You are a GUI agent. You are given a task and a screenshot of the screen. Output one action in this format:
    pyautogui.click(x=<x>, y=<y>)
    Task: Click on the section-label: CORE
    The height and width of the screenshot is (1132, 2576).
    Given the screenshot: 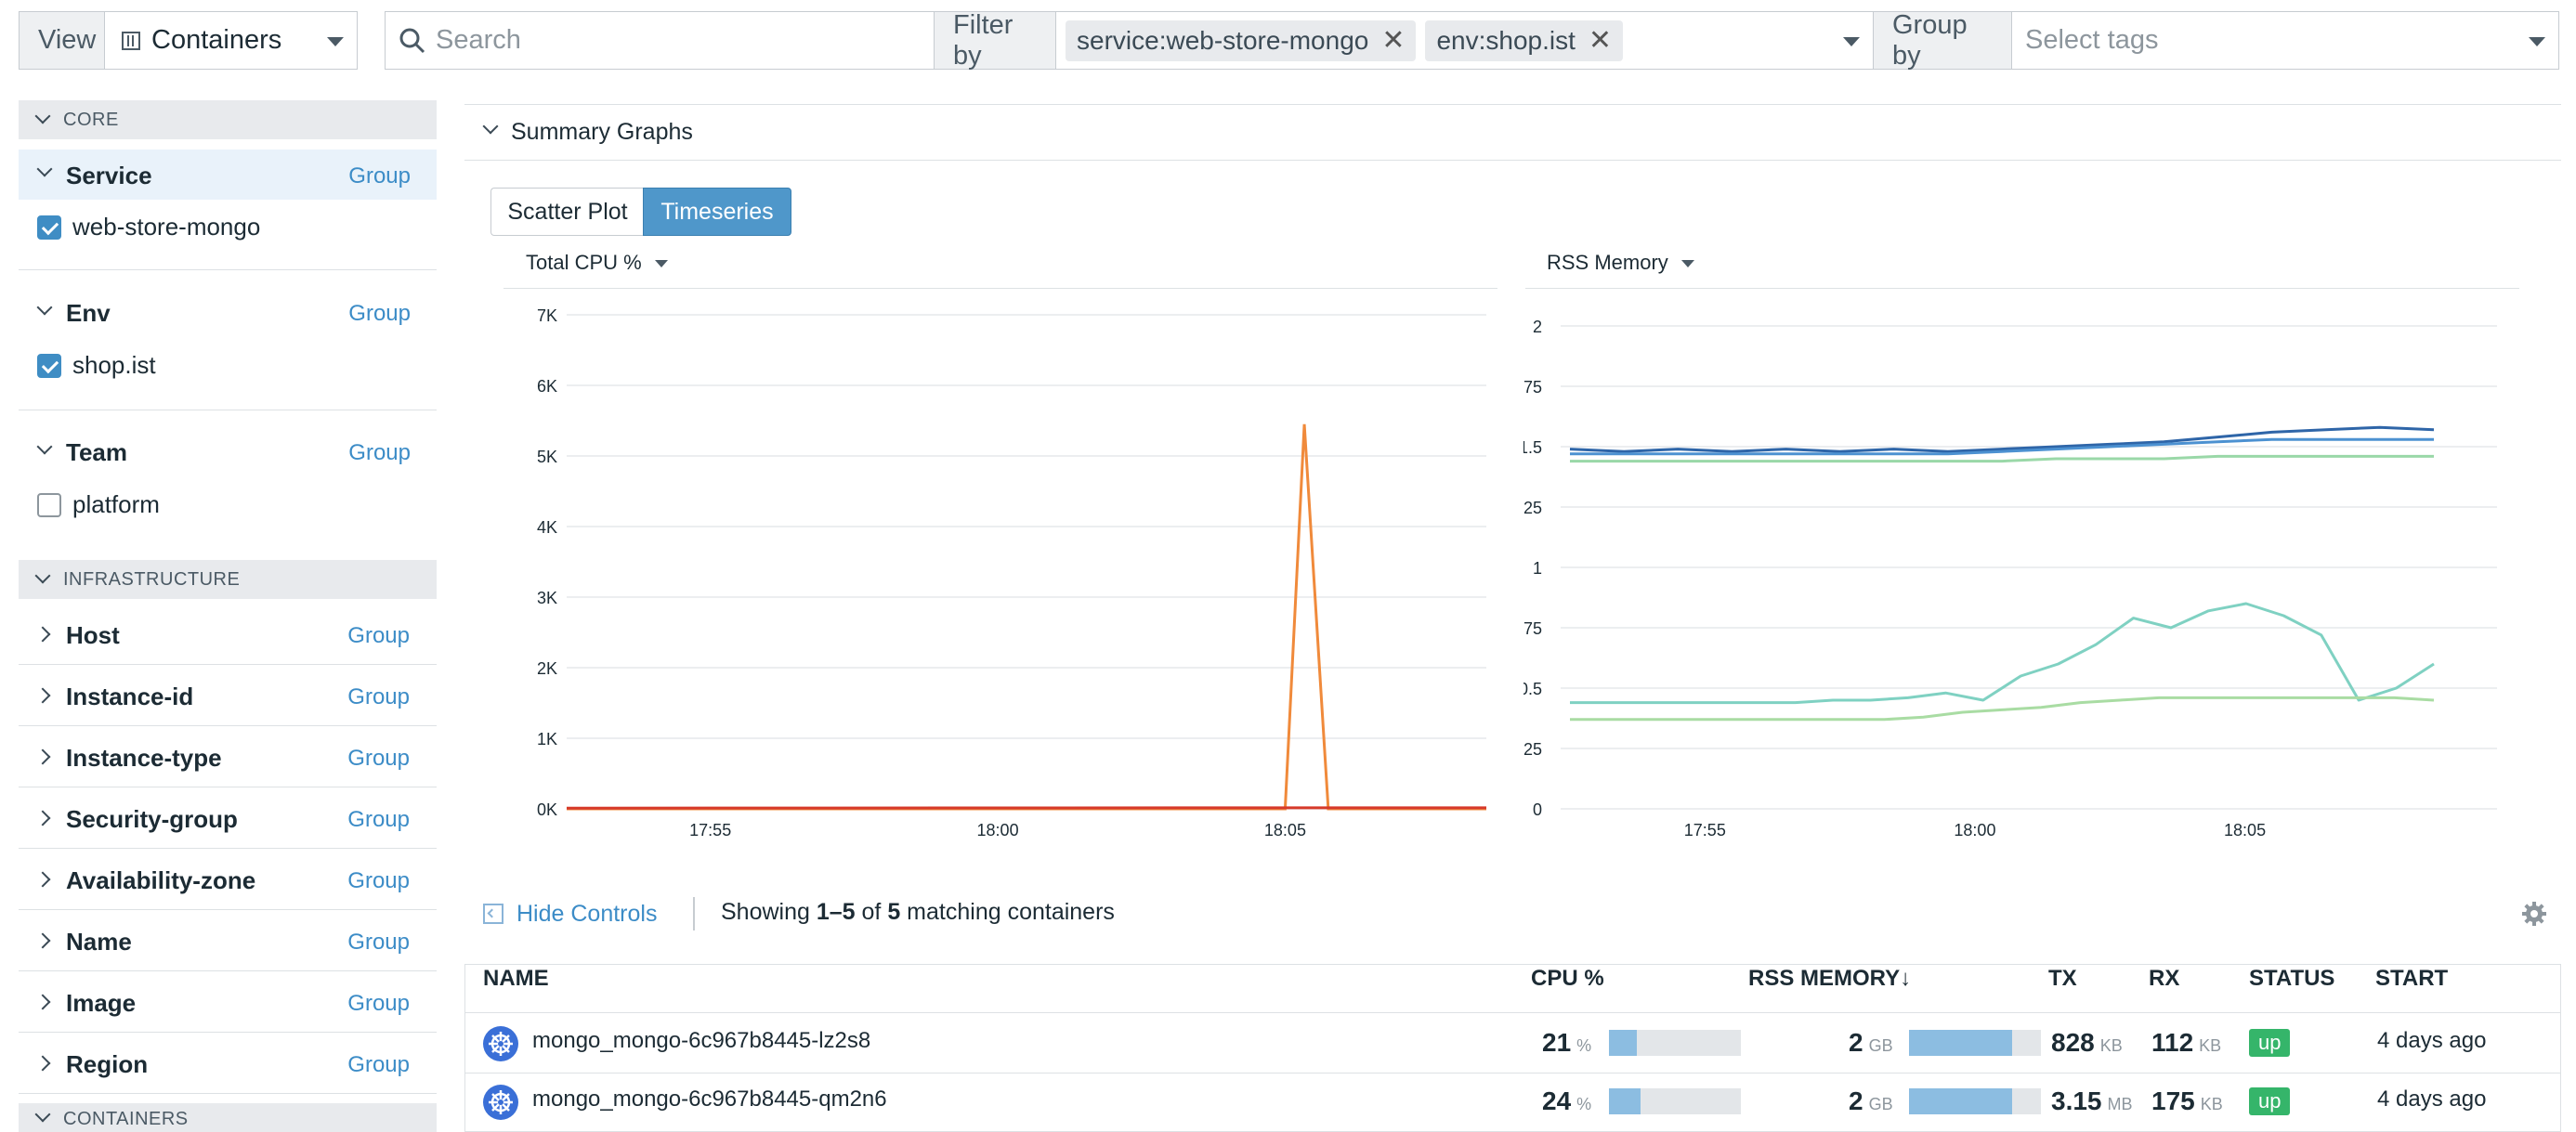 What is the action you would take?
    pyautogui.click(x=91, y=120)
    